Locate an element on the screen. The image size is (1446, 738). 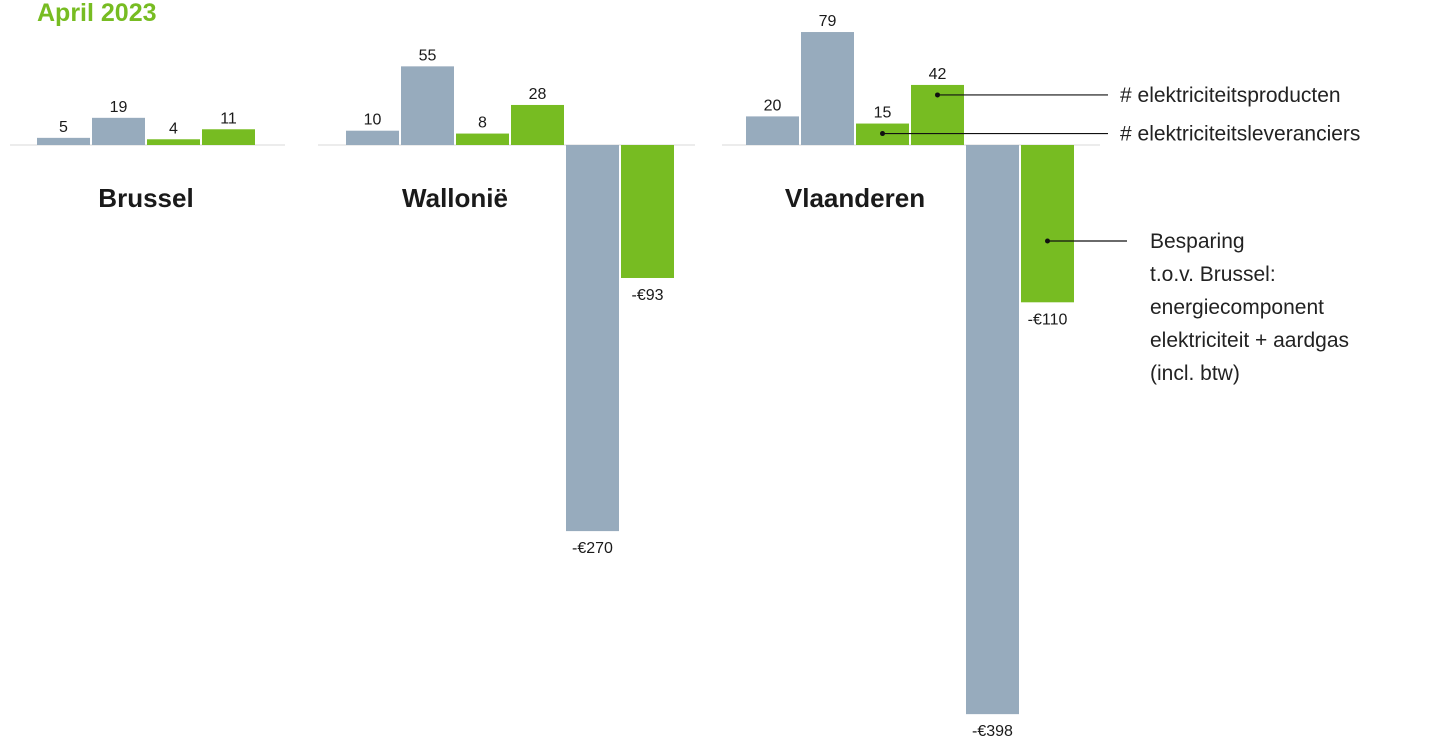
category-label: Wallonië is located at coordinates (455, 198).